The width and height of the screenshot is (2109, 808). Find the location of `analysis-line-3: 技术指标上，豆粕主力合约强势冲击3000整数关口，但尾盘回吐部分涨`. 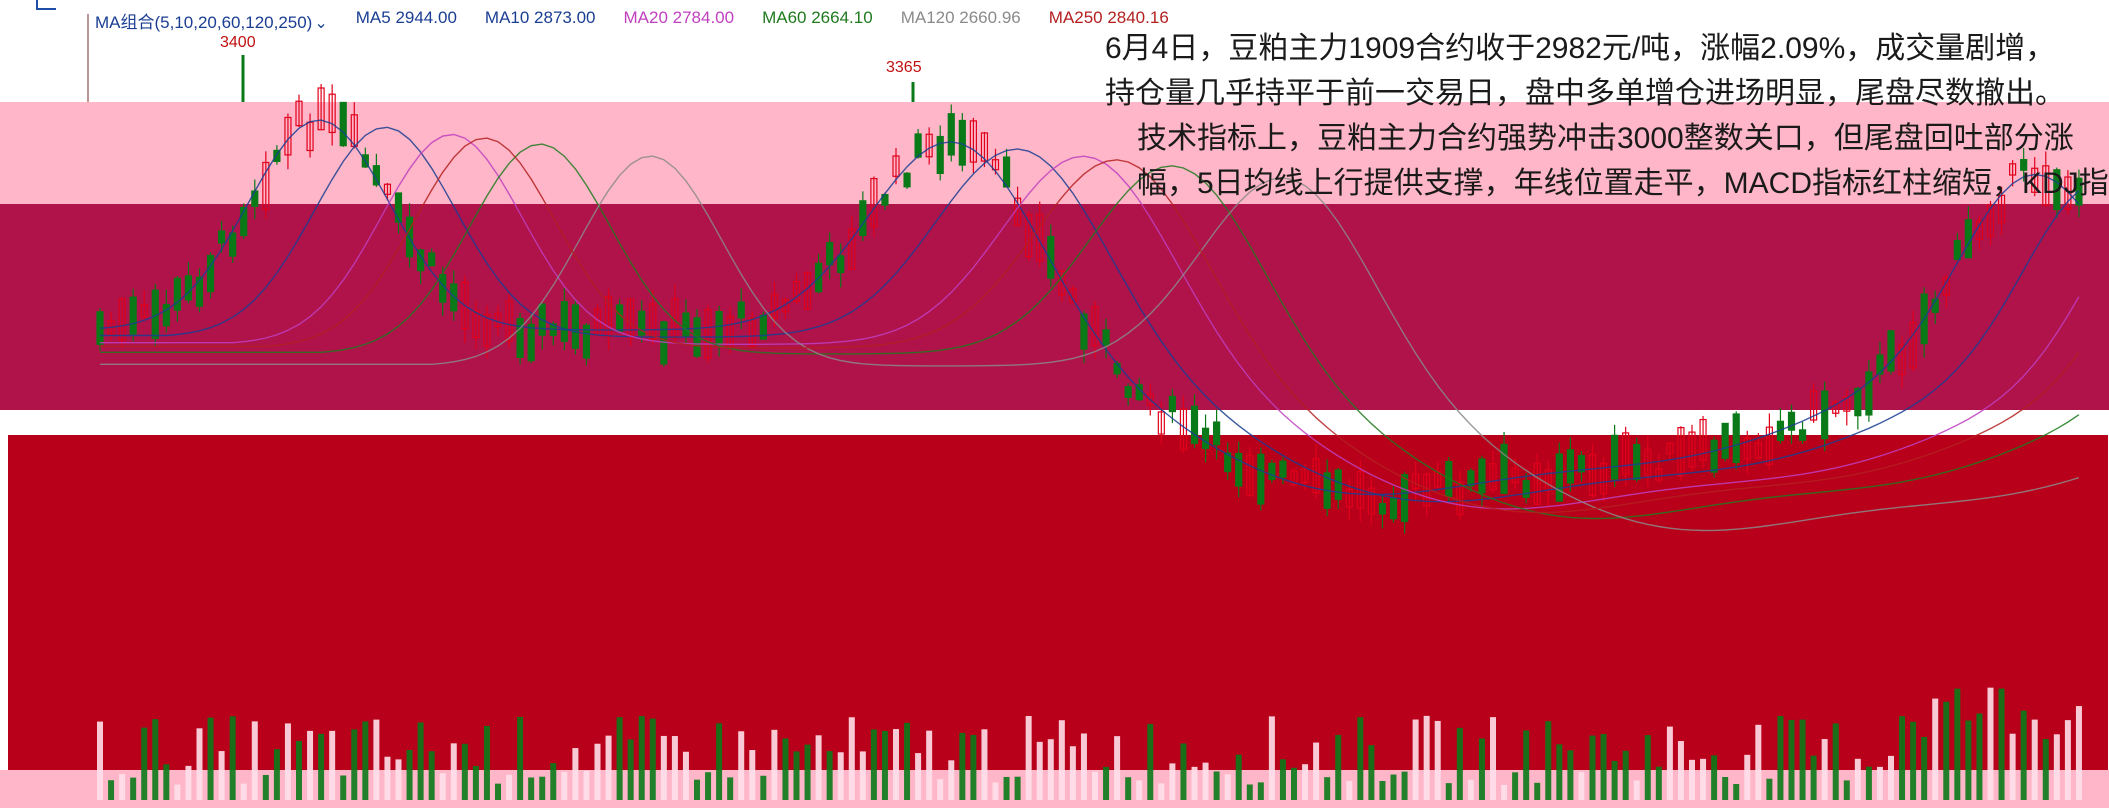

analysis-line-3: 技术指标上，豆粕主力合约强势冲击3000整数关口，但尾盘回吐部分涨 is located at coordinates (1605, 138).